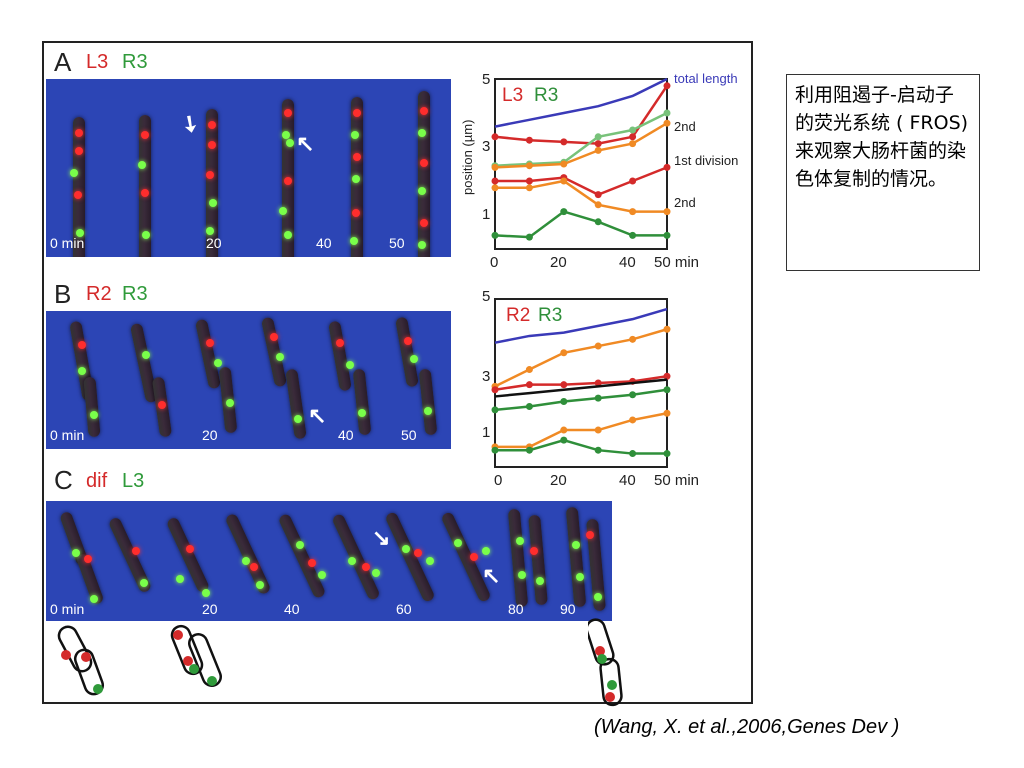  Describe the element at coordinates (747, 727) in the screenshot. I see `citation: (Wang, X. et al.,2006,Genes Dev )` at that location.